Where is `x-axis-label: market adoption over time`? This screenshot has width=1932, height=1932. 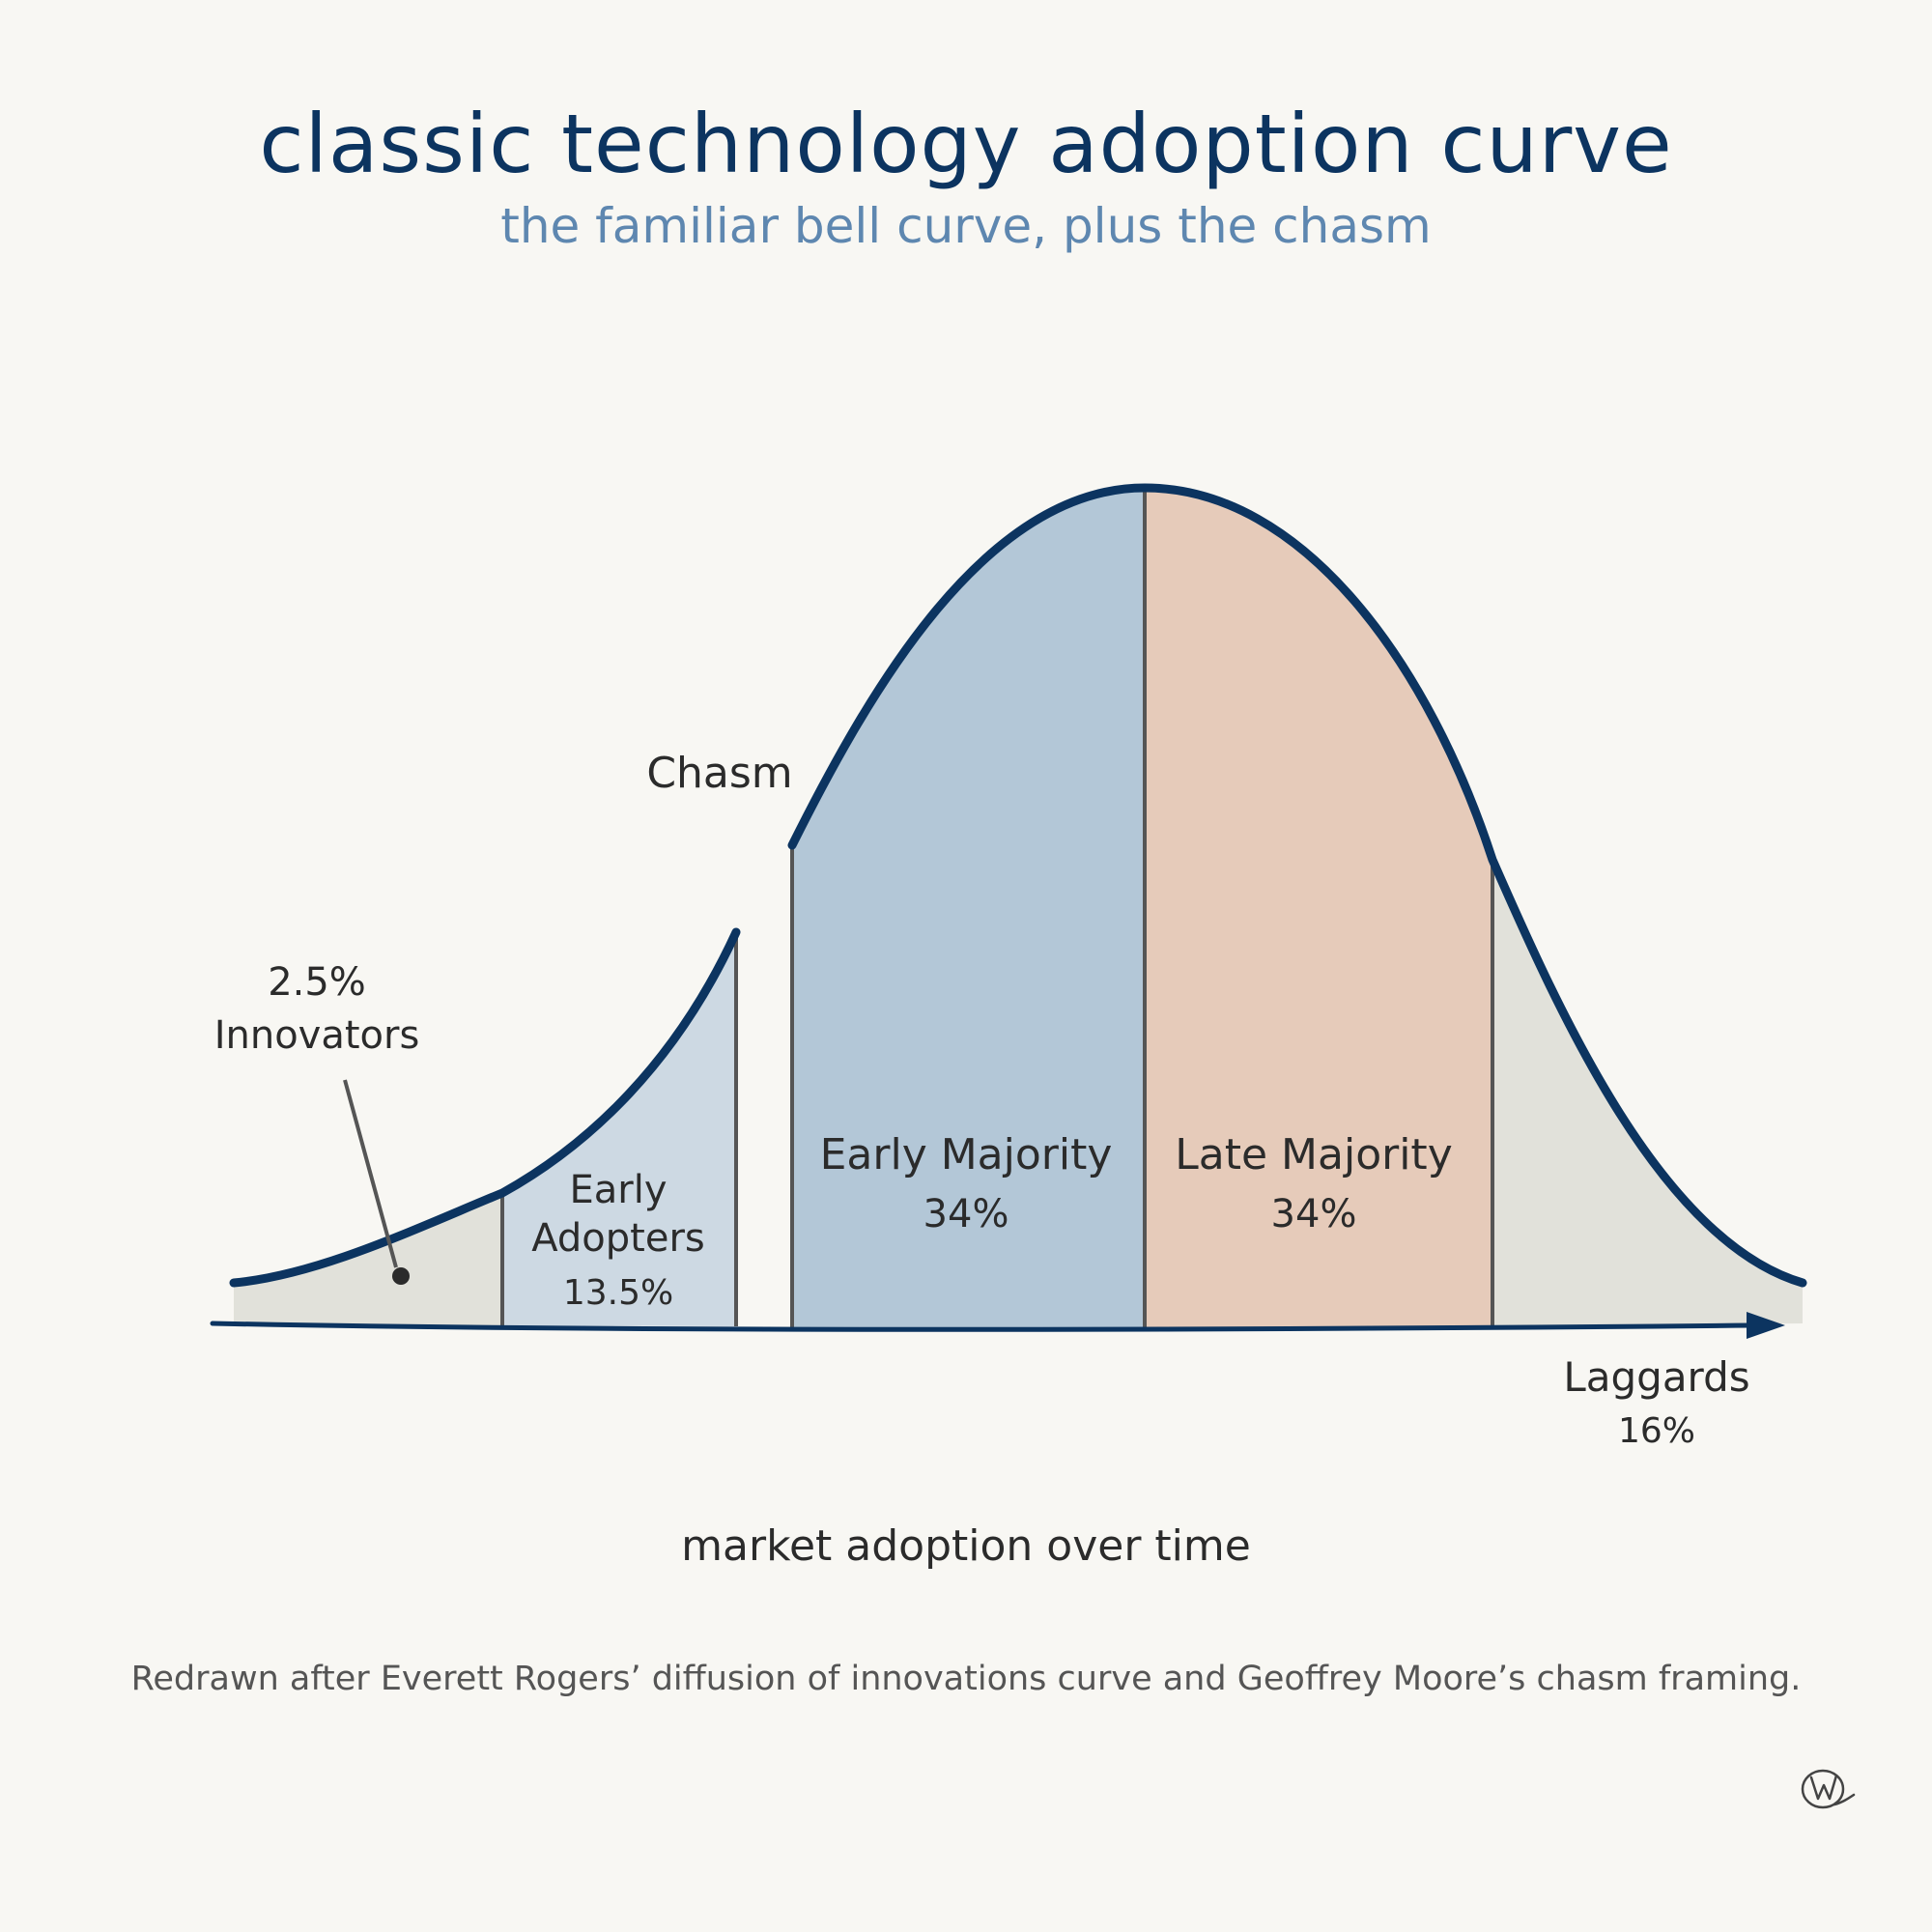
x-axis-label: market adoption over time is located at coordinates (966, 1546).